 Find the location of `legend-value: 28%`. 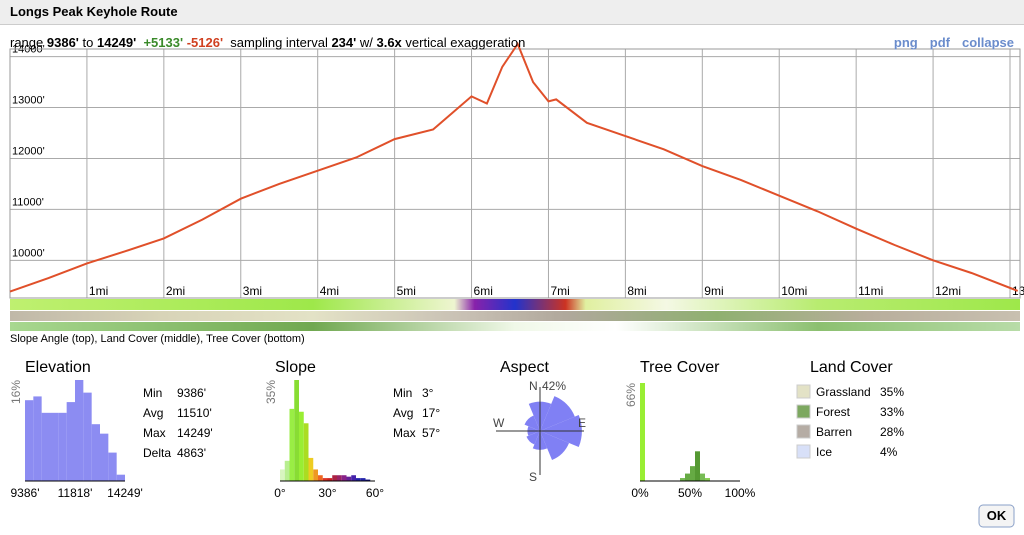

legend-value: 28% is located at coordinates (892, 432).